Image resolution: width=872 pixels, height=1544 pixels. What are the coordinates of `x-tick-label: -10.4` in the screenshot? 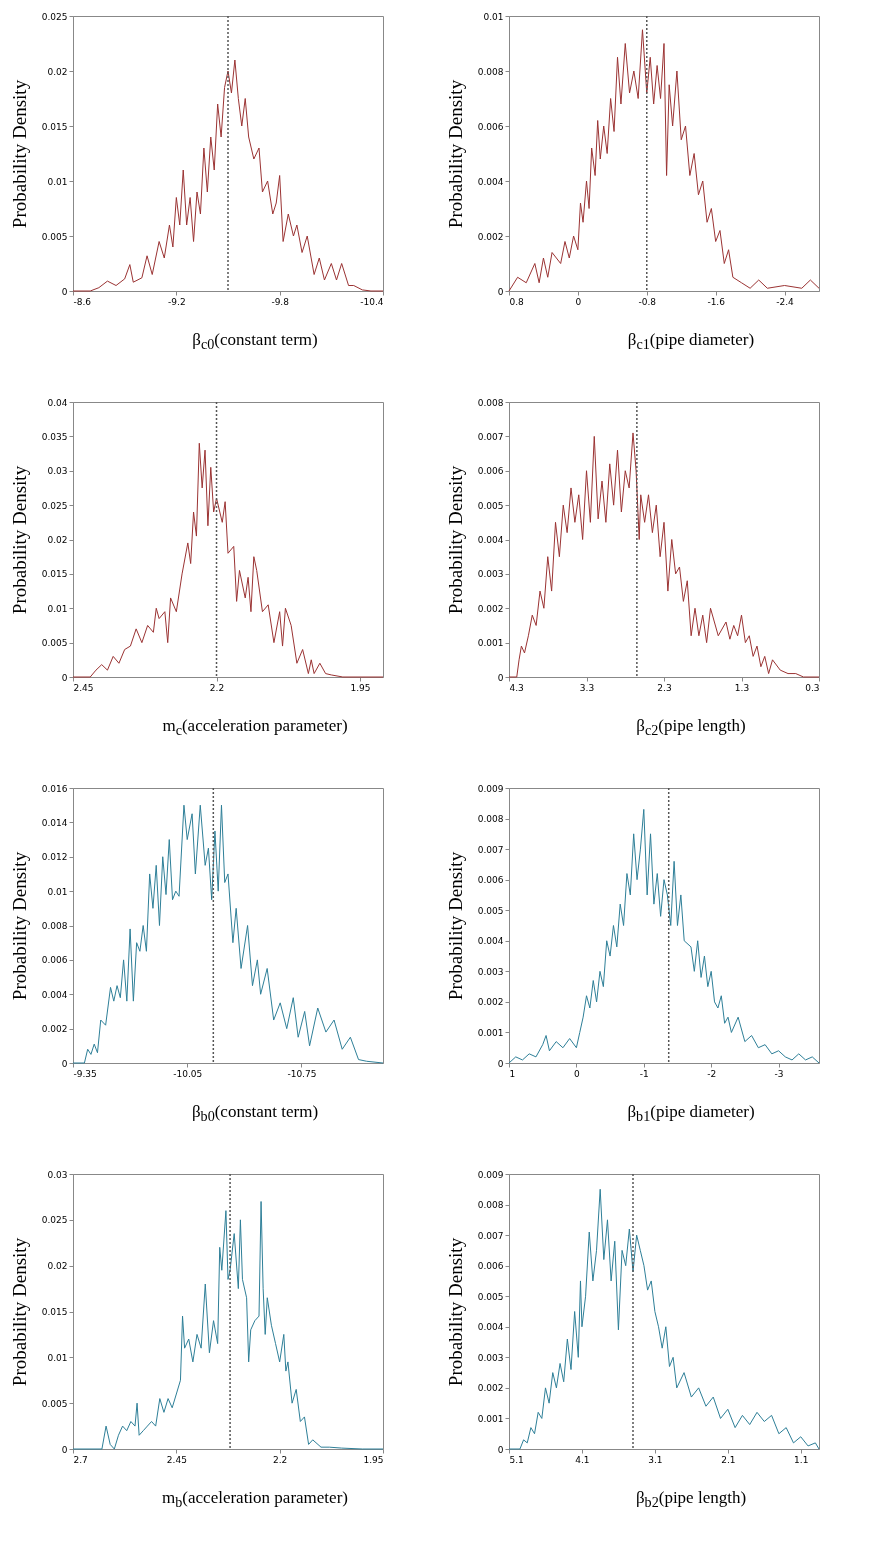 It's located at (372, 301).